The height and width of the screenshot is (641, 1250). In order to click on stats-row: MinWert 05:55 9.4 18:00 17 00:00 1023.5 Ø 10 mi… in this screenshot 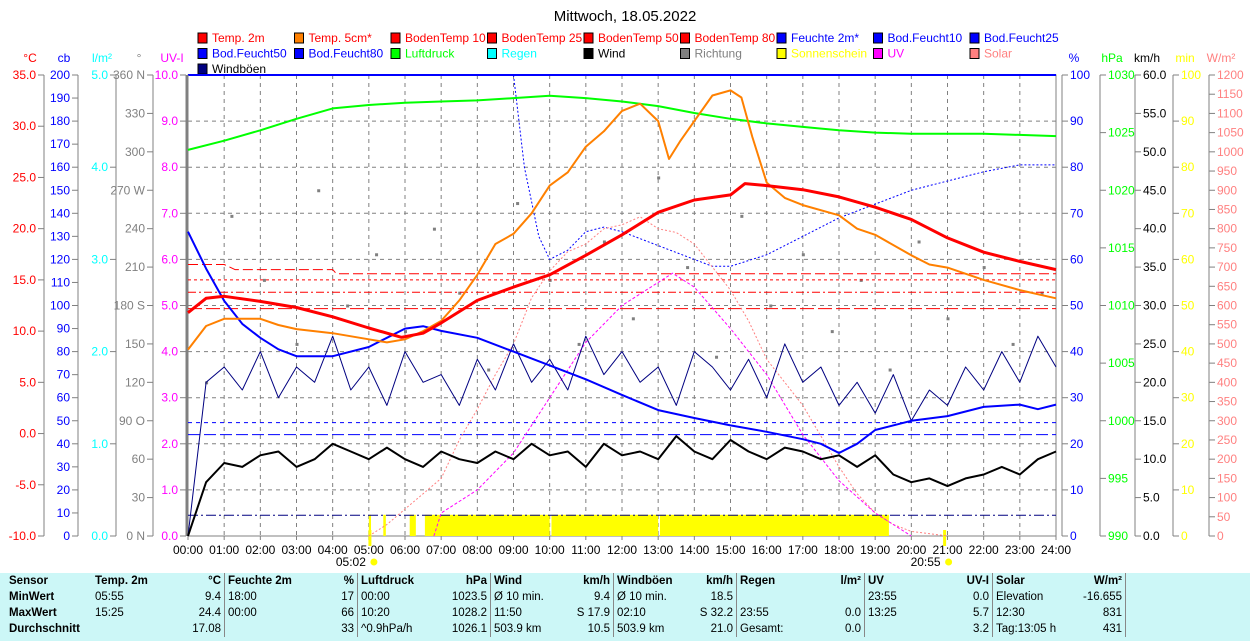, I will do `click(566, 597)`.